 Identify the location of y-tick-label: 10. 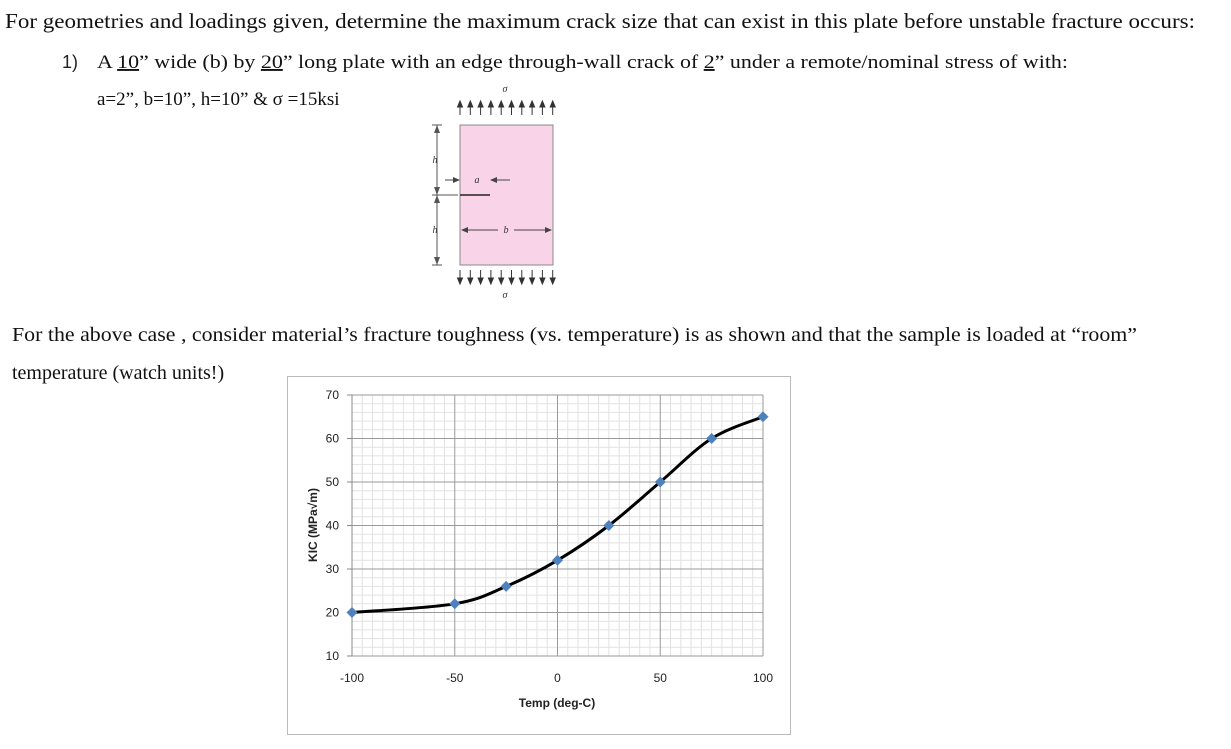
(333, 656).